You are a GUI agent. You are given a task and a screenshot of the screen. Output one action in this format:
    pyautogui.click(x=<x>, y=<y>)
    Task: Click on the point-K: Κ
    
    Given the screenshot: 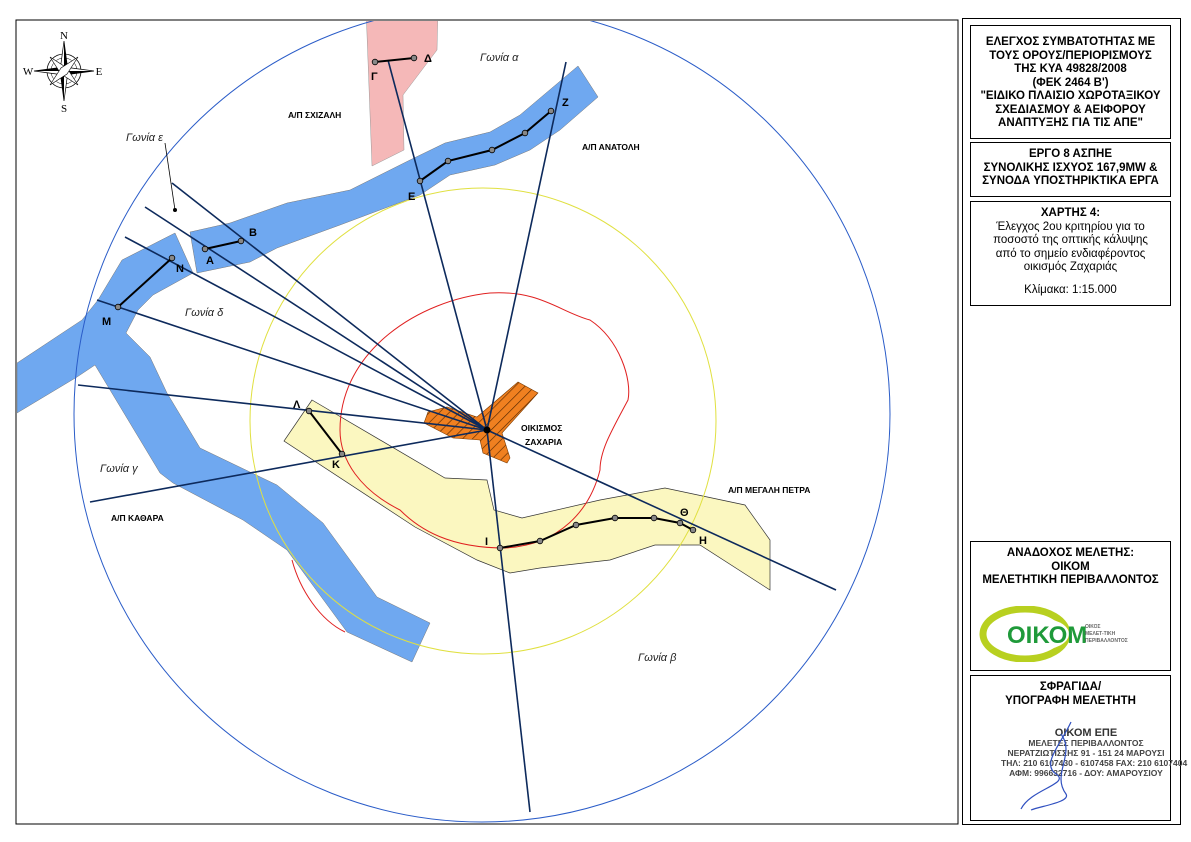 What is the action you would take?
    pyautogui.click(x=336, y=465)
    